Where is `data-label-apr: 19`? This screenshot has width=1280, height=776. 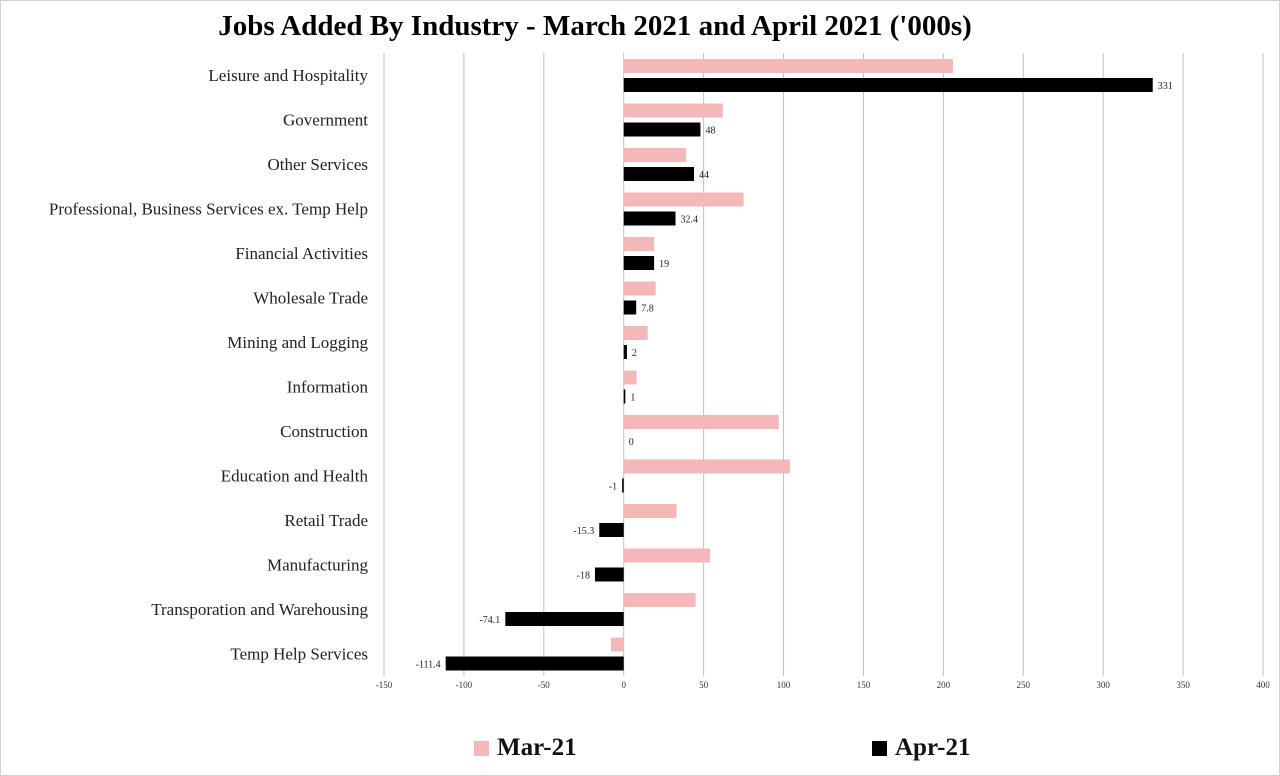
data-label-apr: 19 is located at coordinates (664, 264).